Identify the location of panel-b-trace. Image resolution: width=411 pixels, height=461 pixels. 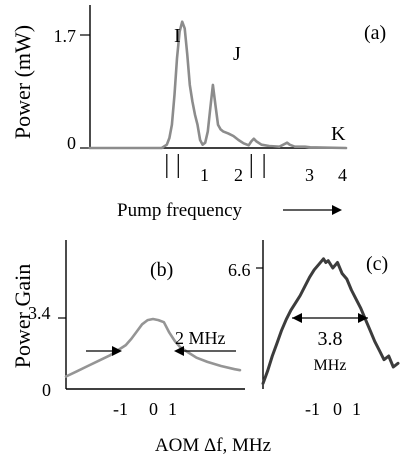
(153, 347).